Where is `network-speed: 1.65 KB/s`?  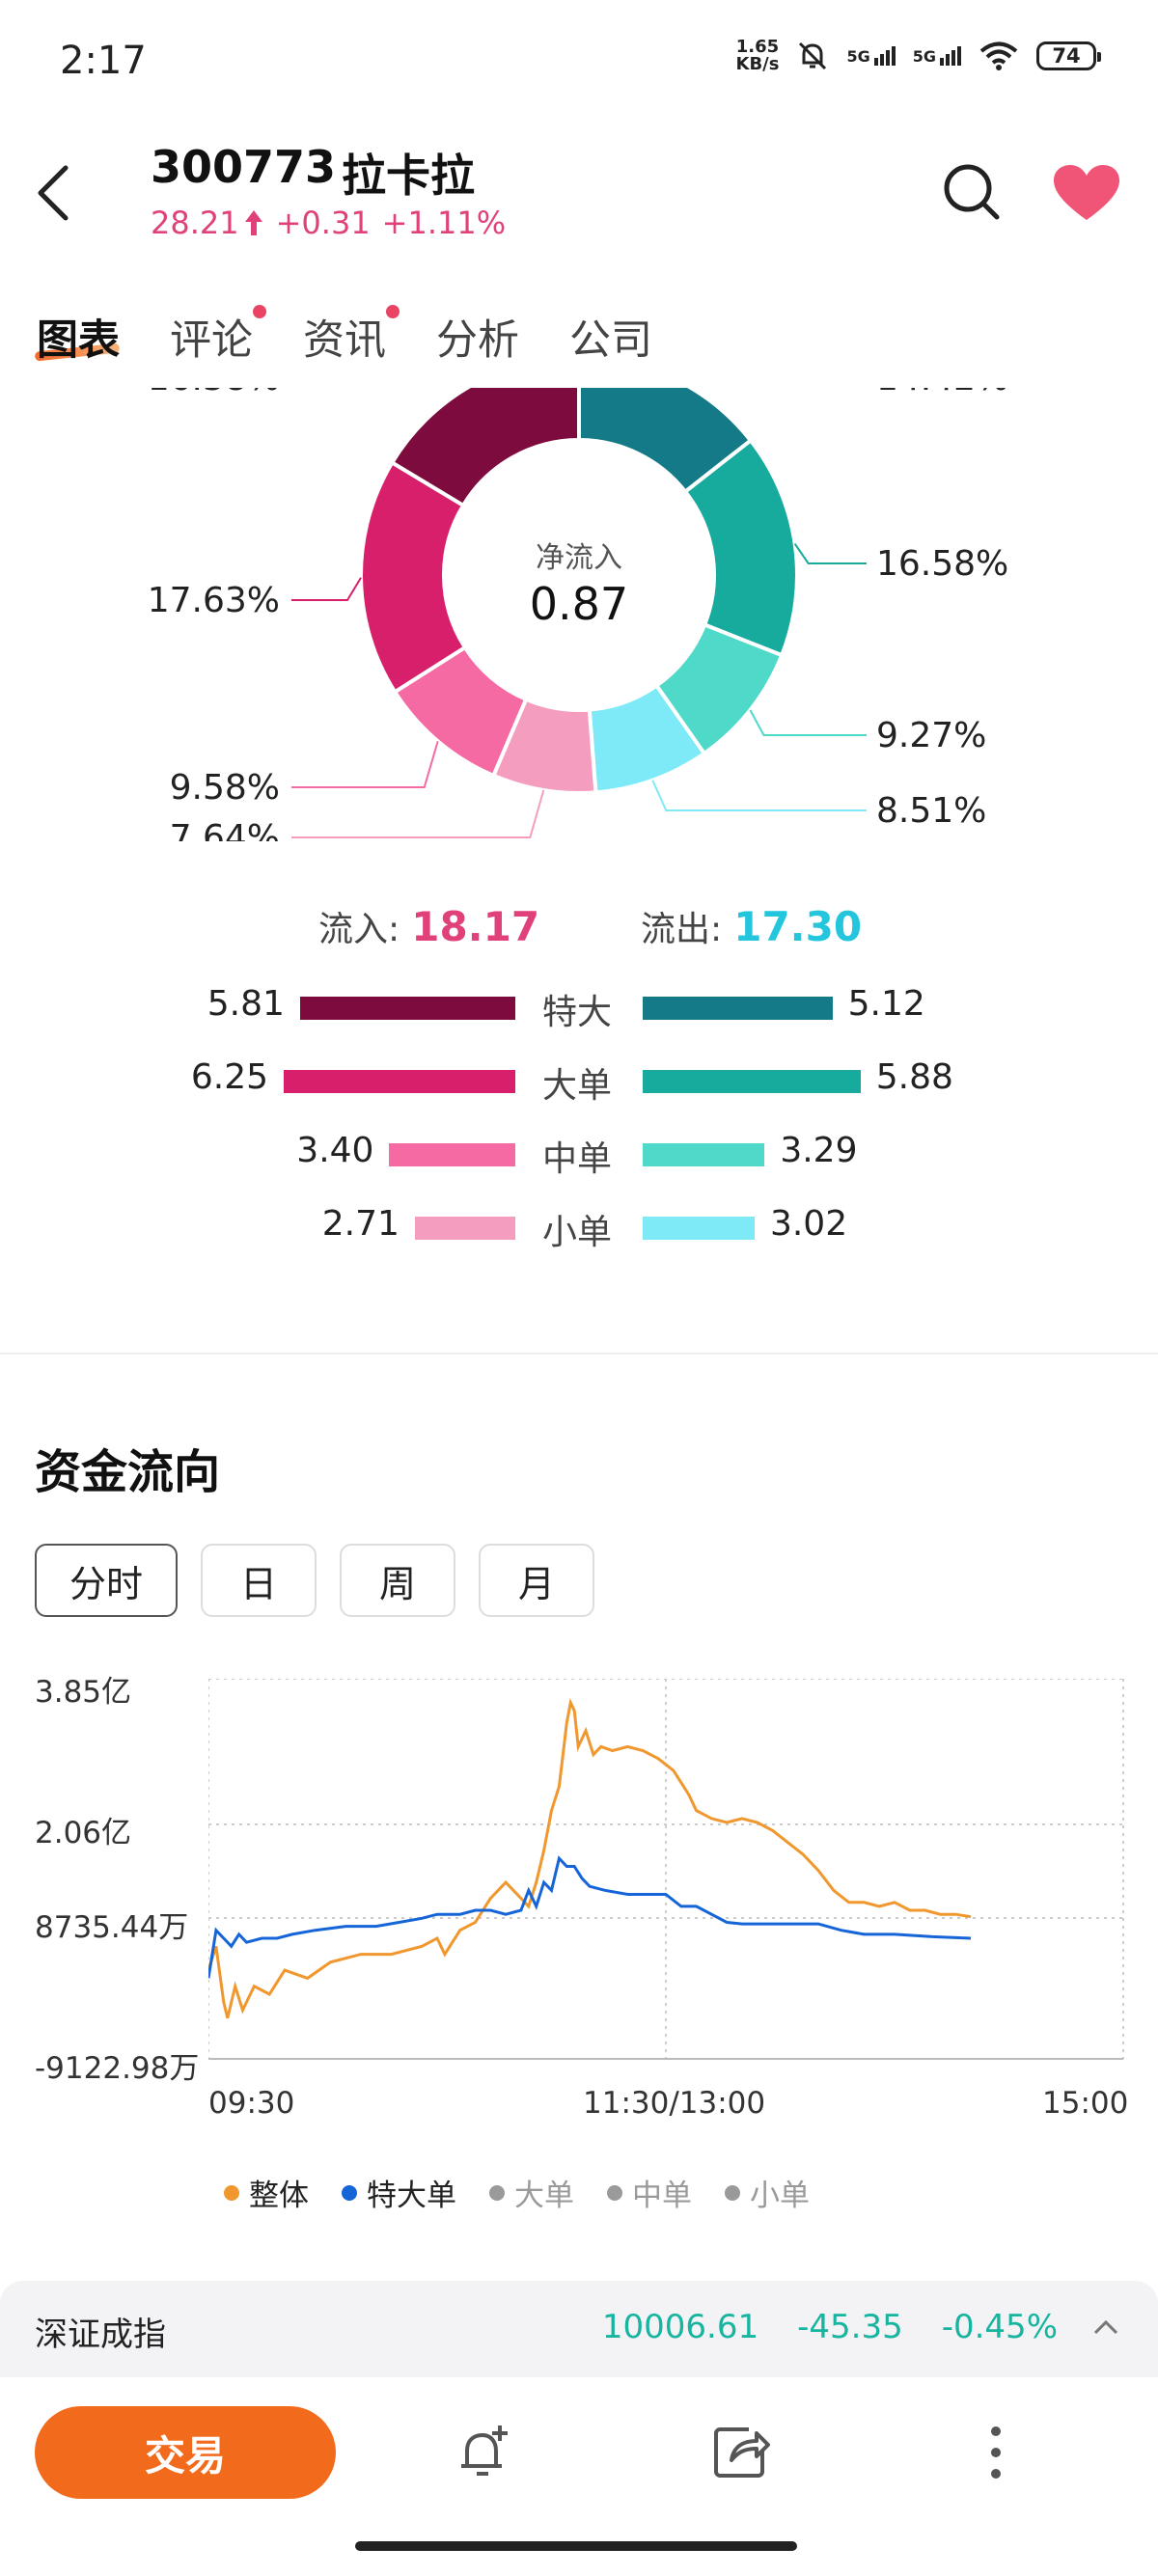
network-speed: 1.65 KB/s is located at coordinates (758, 56).